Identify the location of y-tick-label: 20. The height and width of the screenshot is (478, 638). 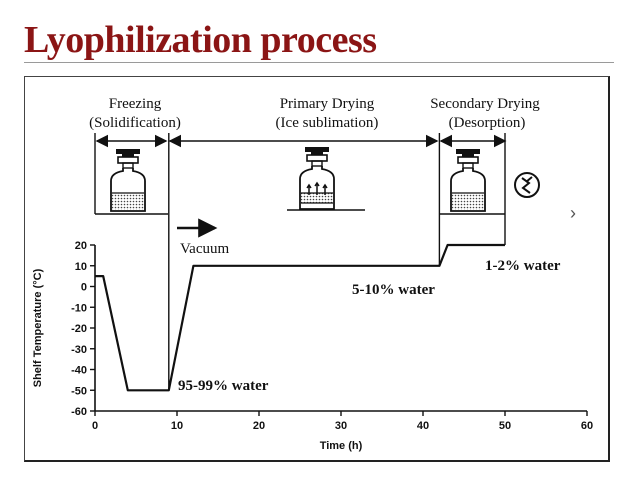
(81, 246).